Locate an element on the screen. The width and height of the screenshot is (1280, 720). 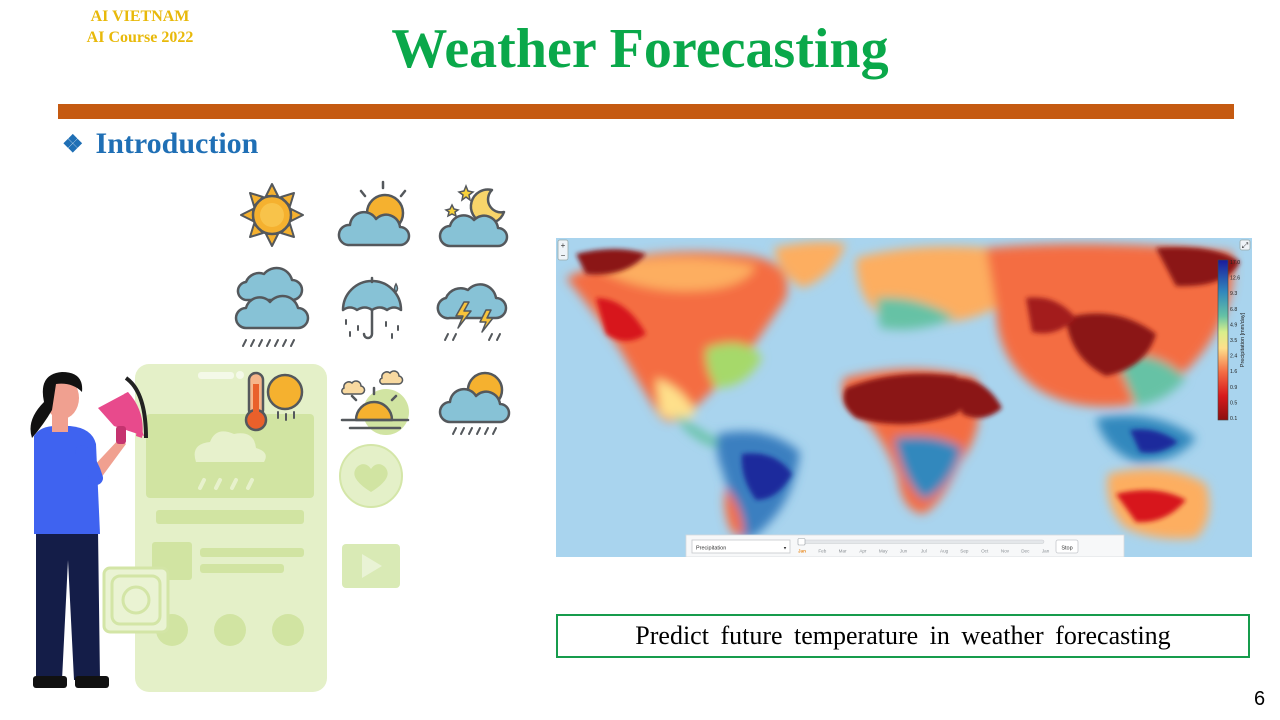
legend-tick-label: 9.3 is located at coordinates (1233, 294).